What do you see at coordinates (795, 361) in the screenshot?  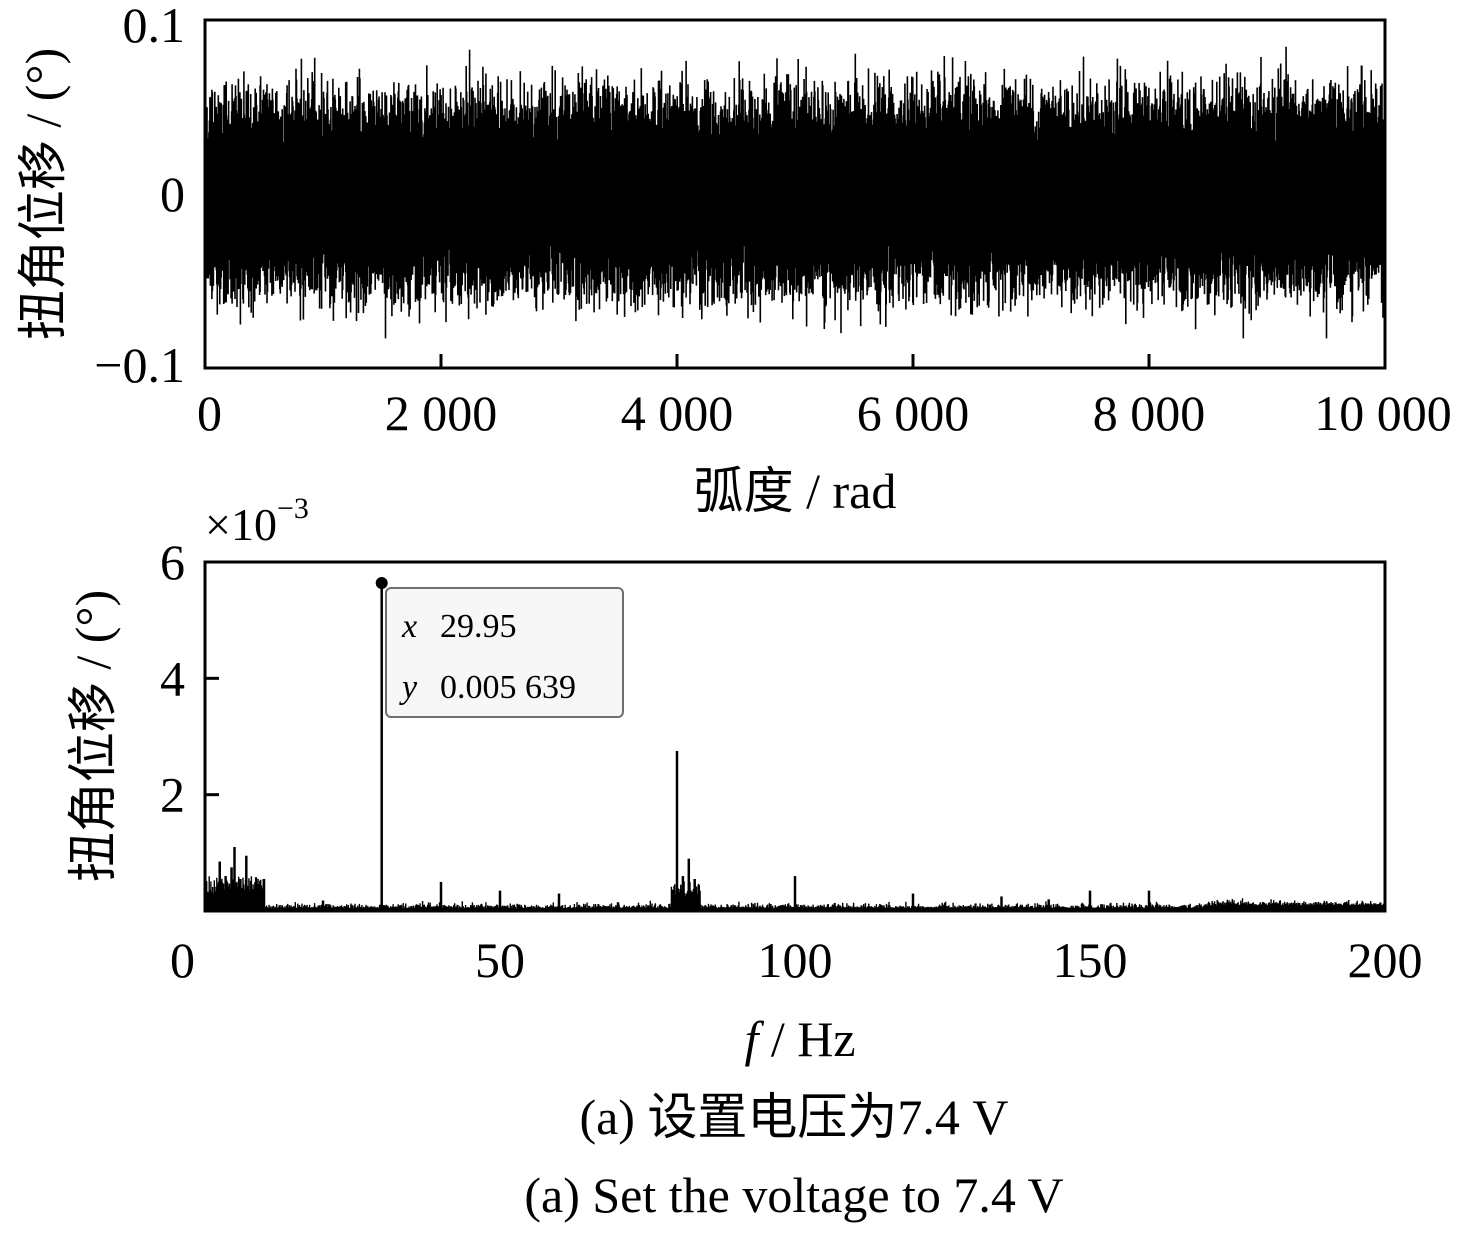 I see `time-axis-ticks` at bounding box center [795, 361].